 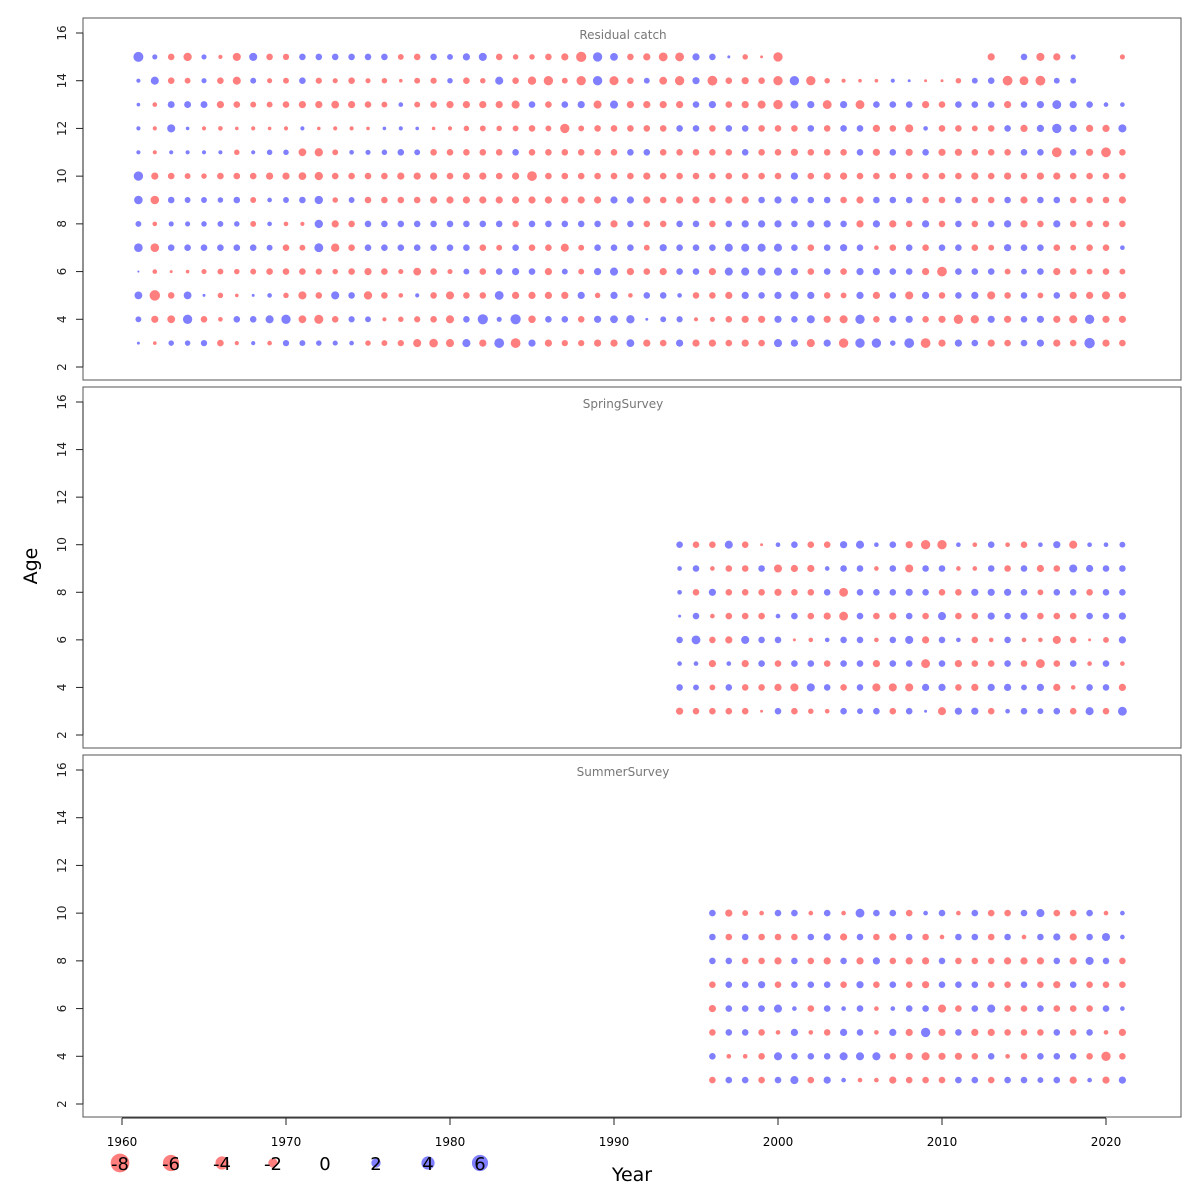 What do you see at coordinates (62, 272) in the screenshot?
I see `y-tick-label: 6` at bounding box center [62, 272].